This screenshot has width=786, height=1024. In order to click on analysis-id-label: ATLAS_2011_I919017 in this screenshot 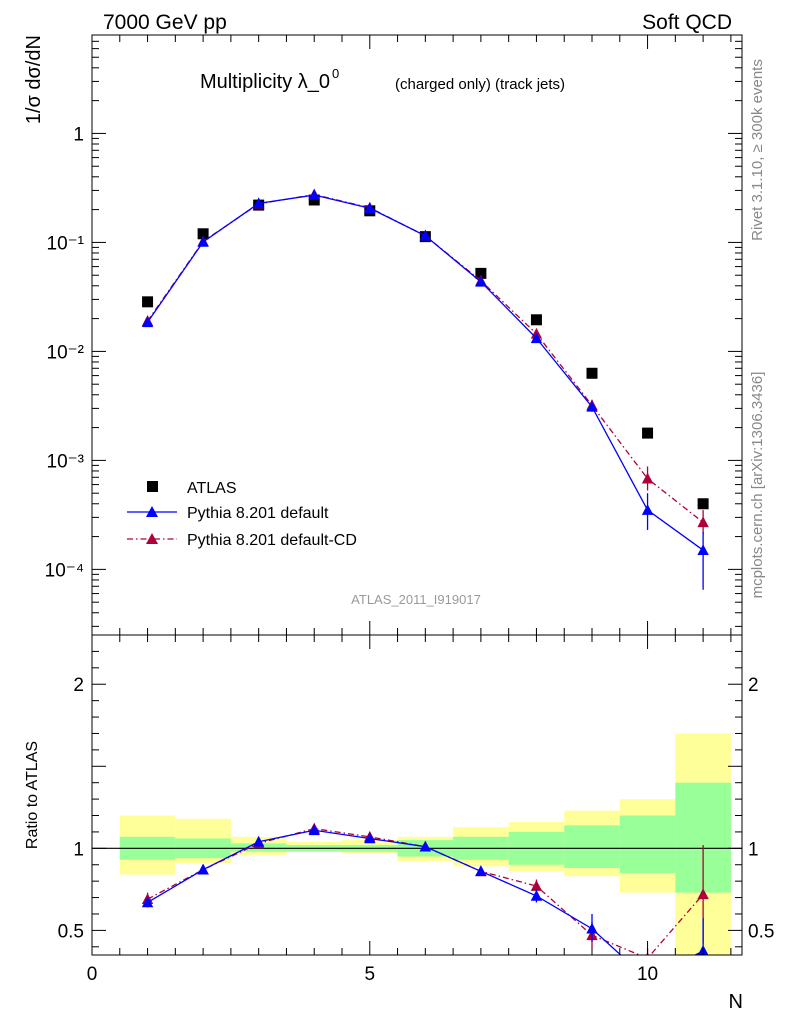, I will do `click(416, 599)`.